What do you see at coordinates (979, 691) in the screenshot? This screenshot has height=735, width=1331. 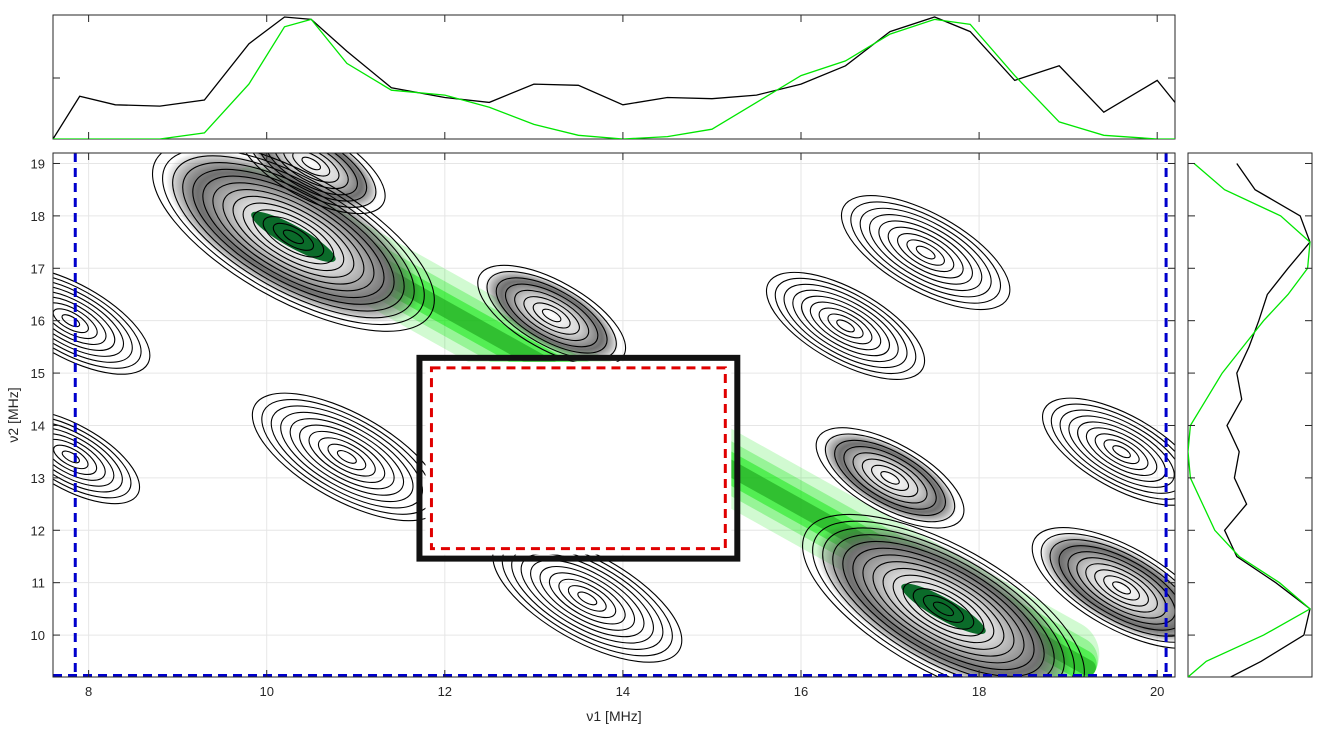 I see `x-tick-label: 18` at bounding box center [979, 691].